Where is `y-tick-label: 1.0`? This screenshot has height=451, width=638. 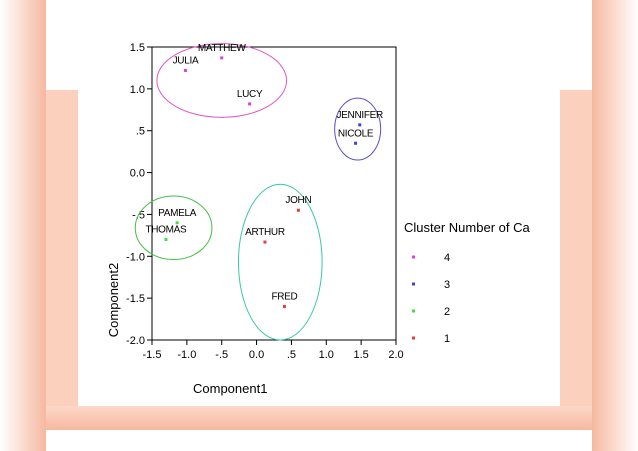
y-tick-label: 1.0 is located at coordinates (137, 90).